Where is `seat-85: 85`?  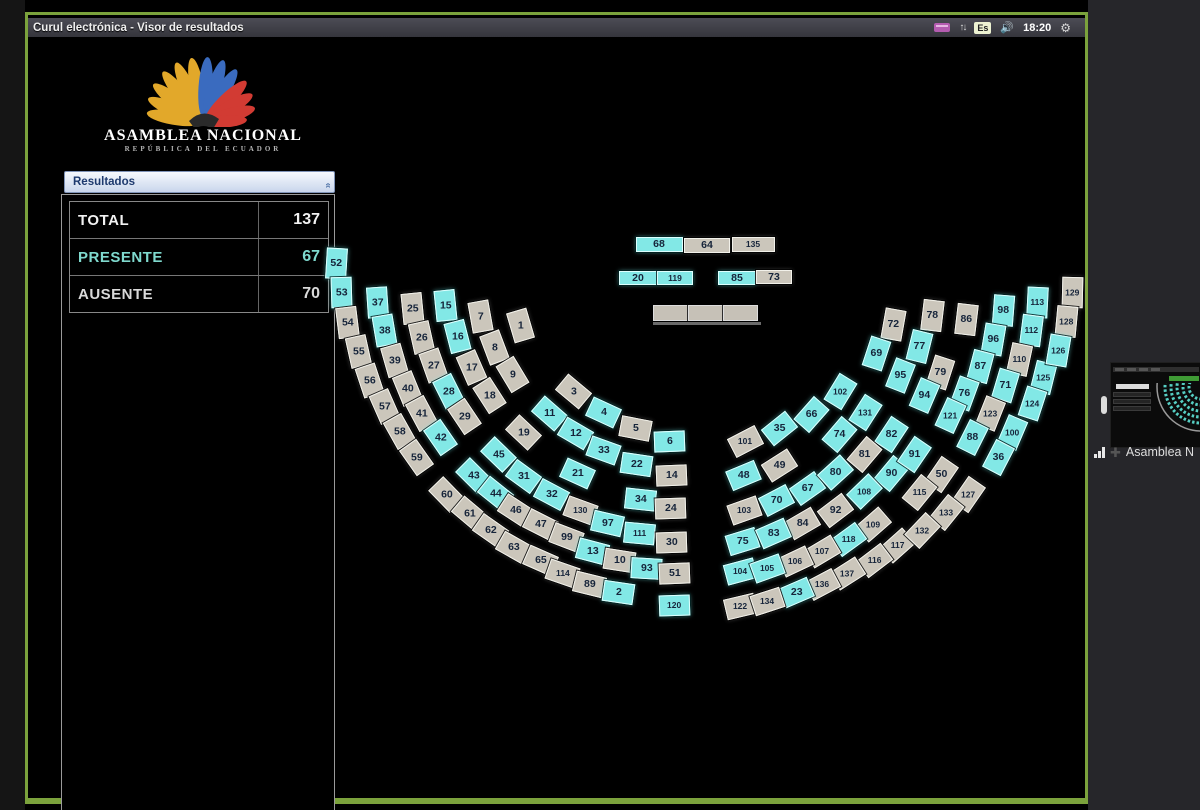
seat-85: 85 is located at coordinates (737, 278).